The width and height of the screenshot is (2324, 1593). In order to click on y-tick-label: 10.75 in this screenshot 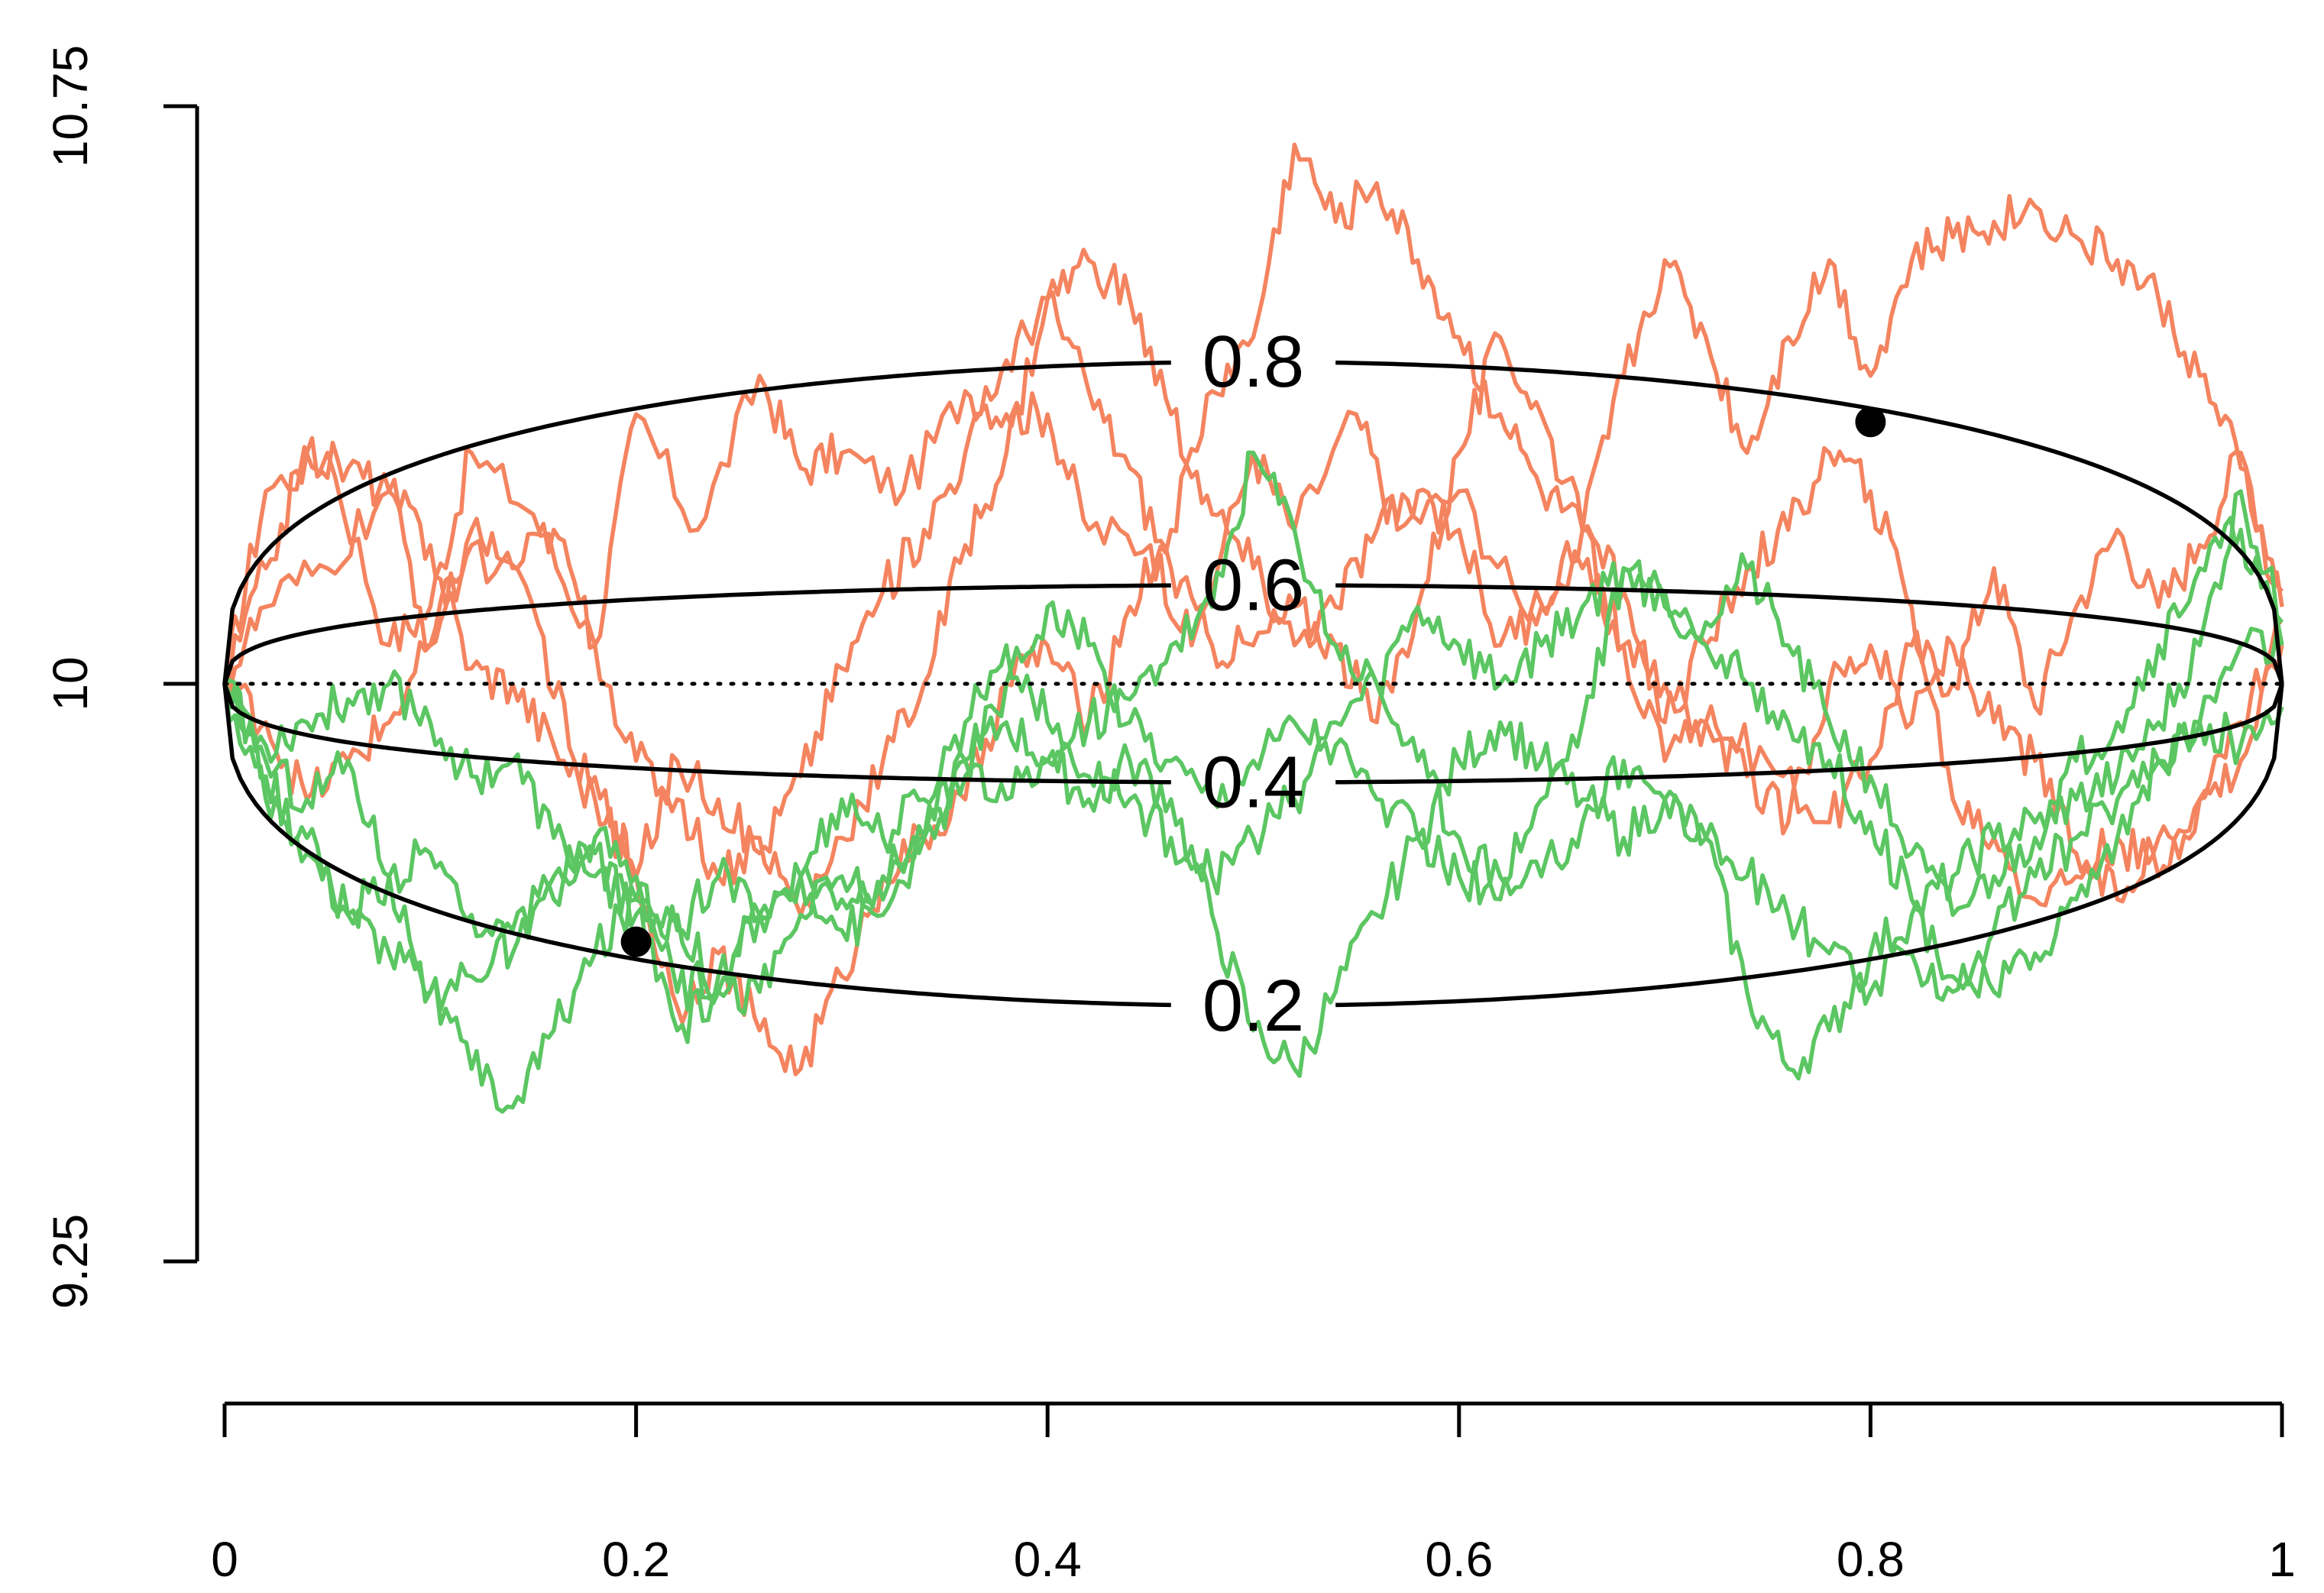, I will do `click(70, 106)`.